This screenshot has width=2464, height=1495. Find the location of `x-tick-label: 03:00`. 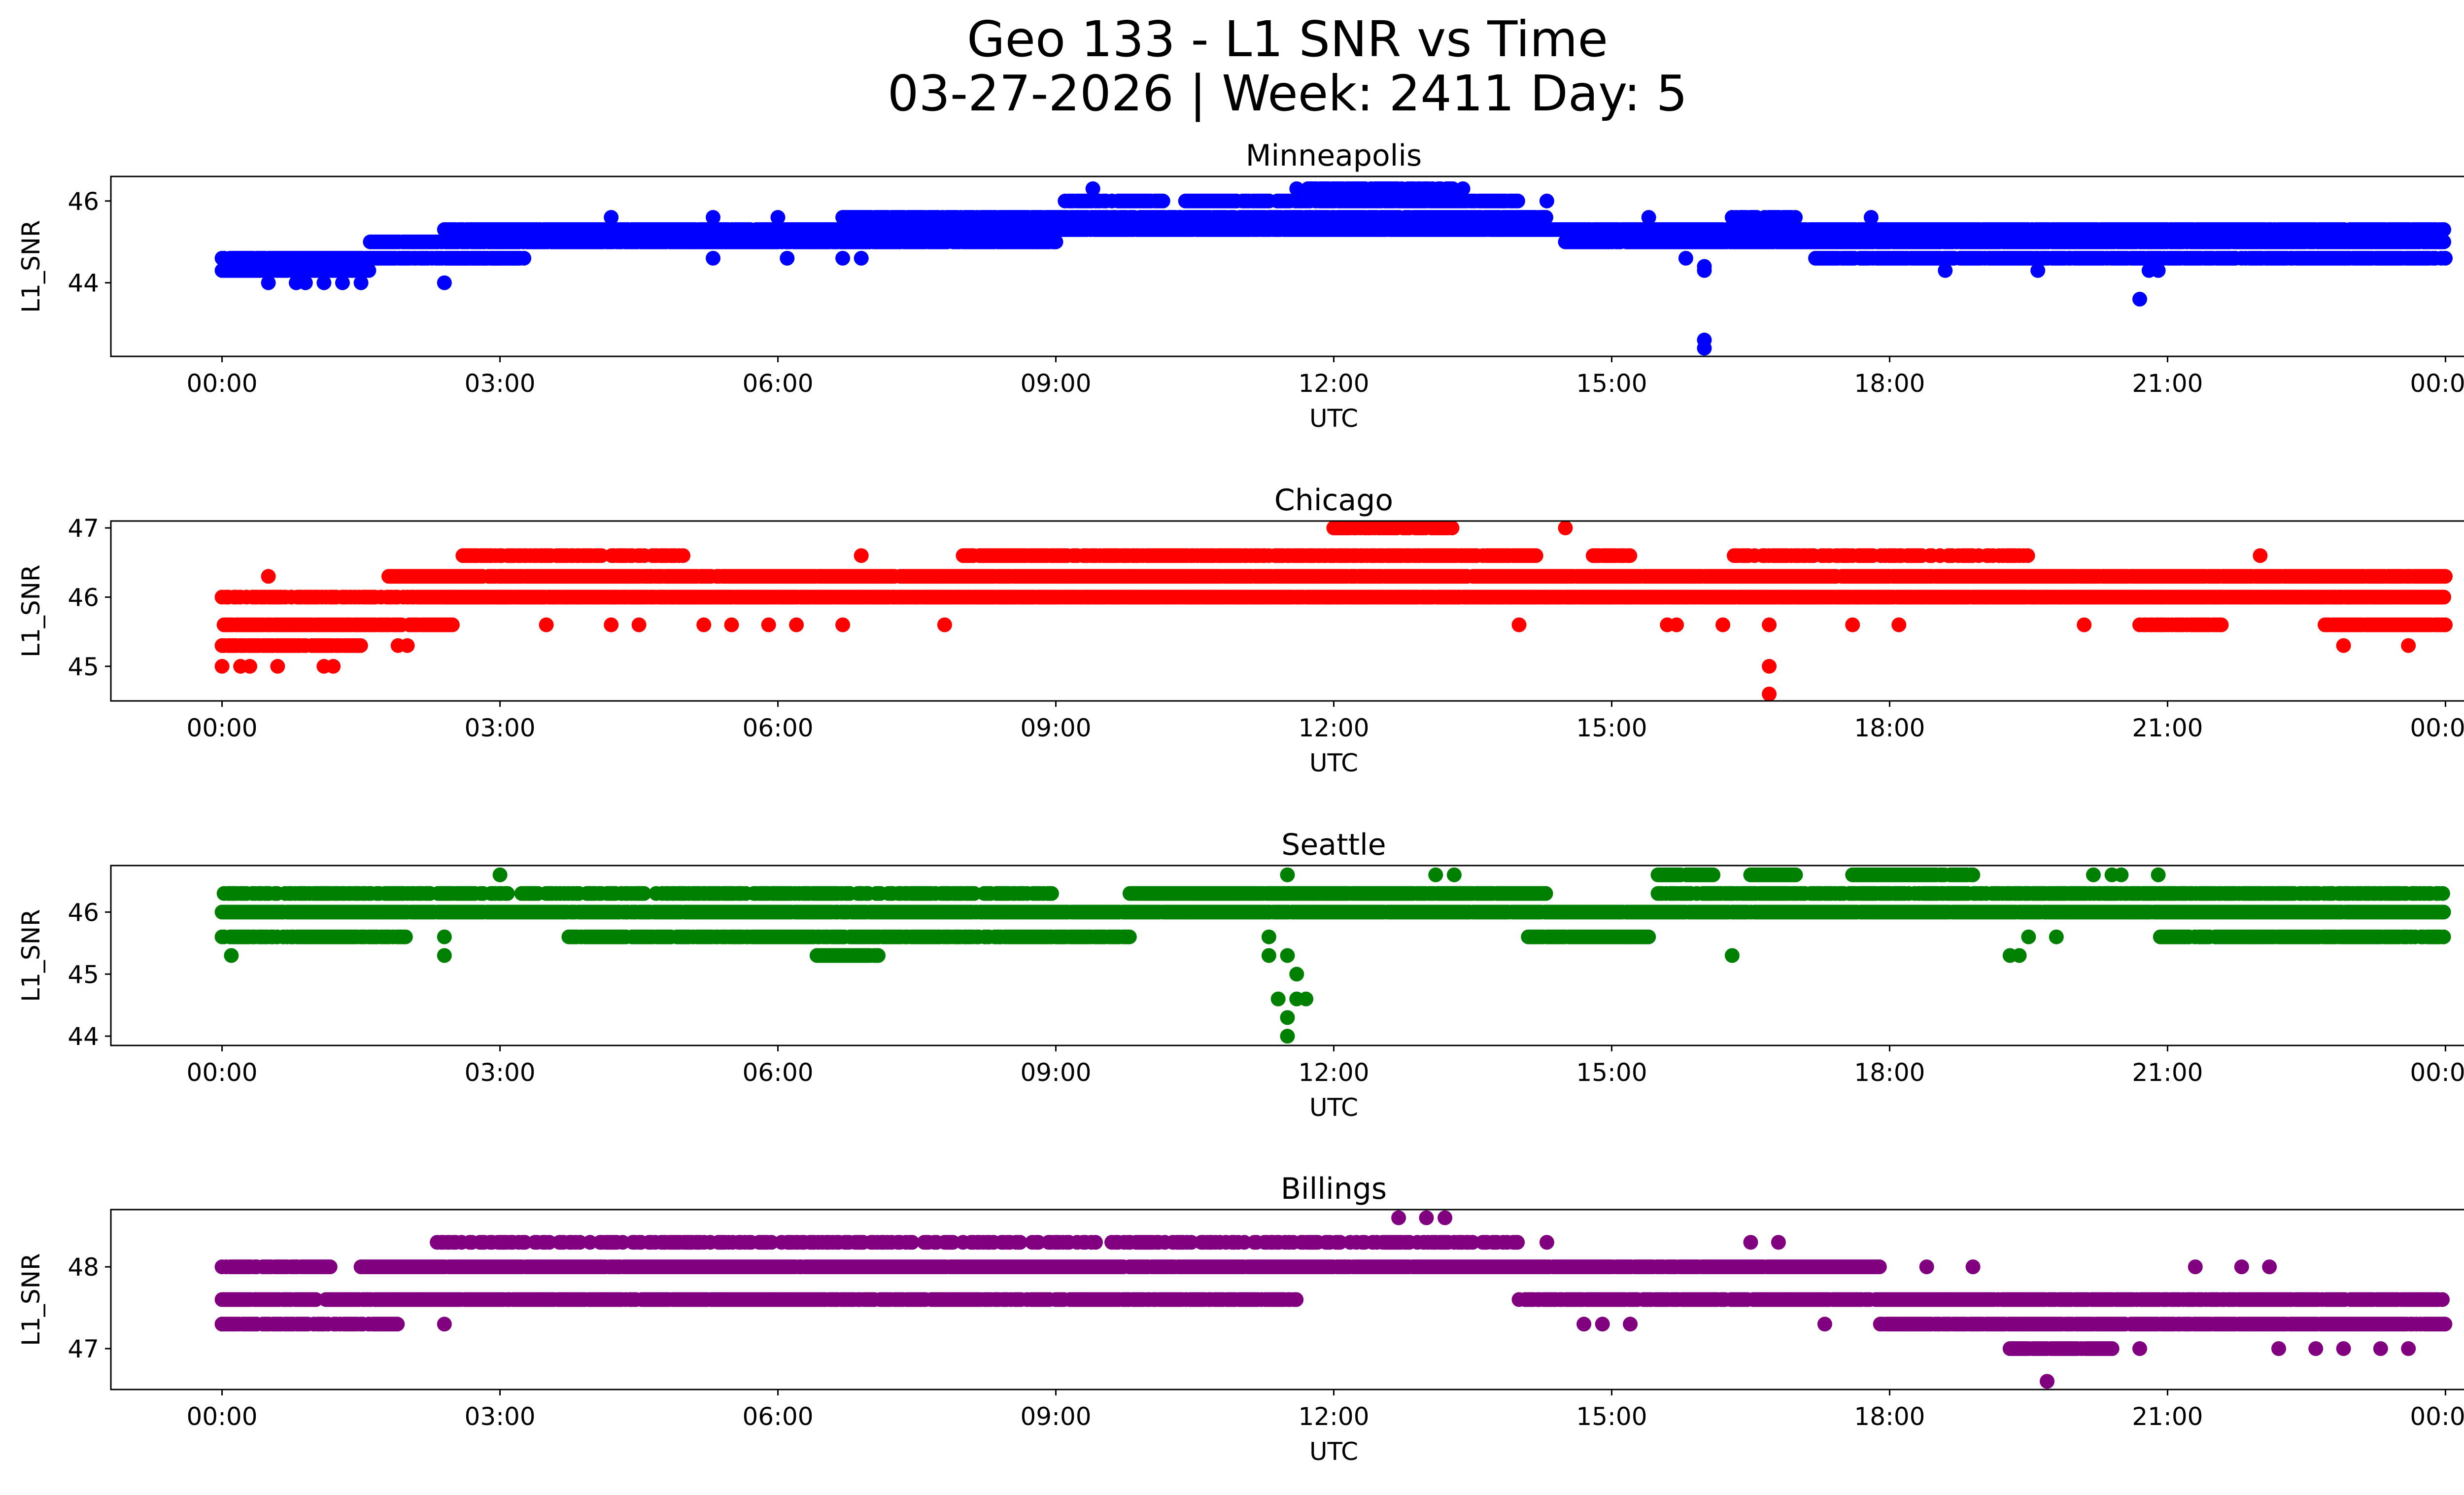

x-tick-label: 03:00 is located at coordinates (500, 383).